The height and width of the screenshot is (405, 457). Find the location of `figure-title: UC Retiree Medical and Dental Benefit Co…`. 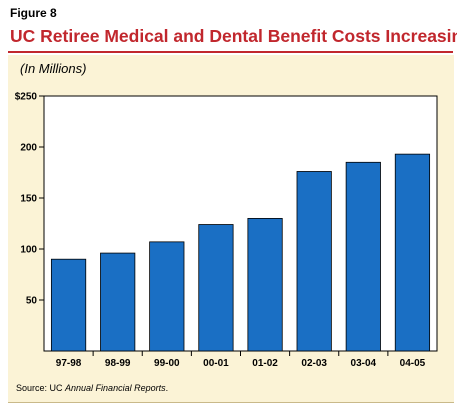

figure-title: UC Retiree Medical and Dental Benefit Co… is located at coordinates (233, 36).